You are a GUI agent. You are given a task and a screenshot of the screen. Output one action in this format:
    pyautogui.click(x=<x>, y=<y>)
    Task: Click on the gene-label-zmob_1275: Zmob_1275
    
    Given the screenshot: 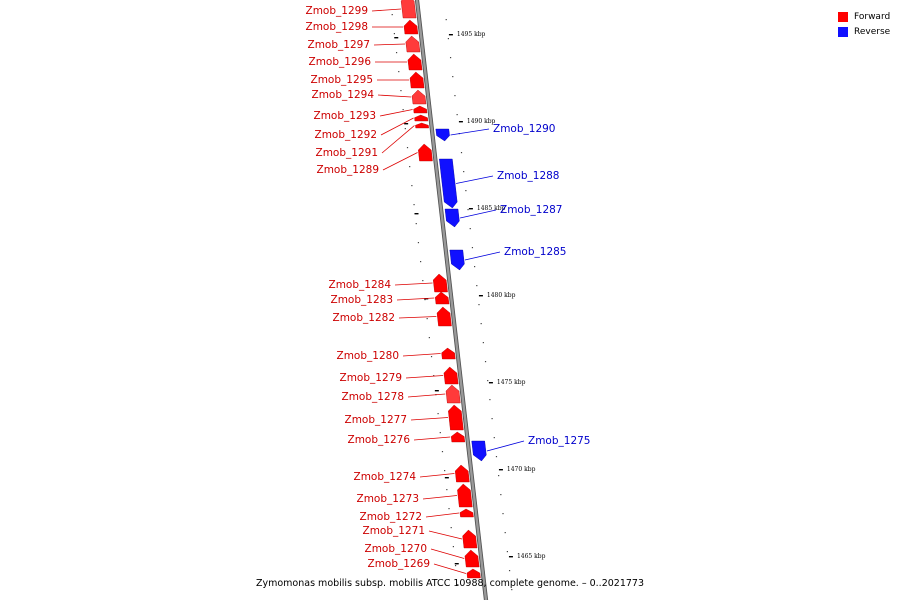 What is the action you would take?
    pyautogui.click(x=559, y=441)
    